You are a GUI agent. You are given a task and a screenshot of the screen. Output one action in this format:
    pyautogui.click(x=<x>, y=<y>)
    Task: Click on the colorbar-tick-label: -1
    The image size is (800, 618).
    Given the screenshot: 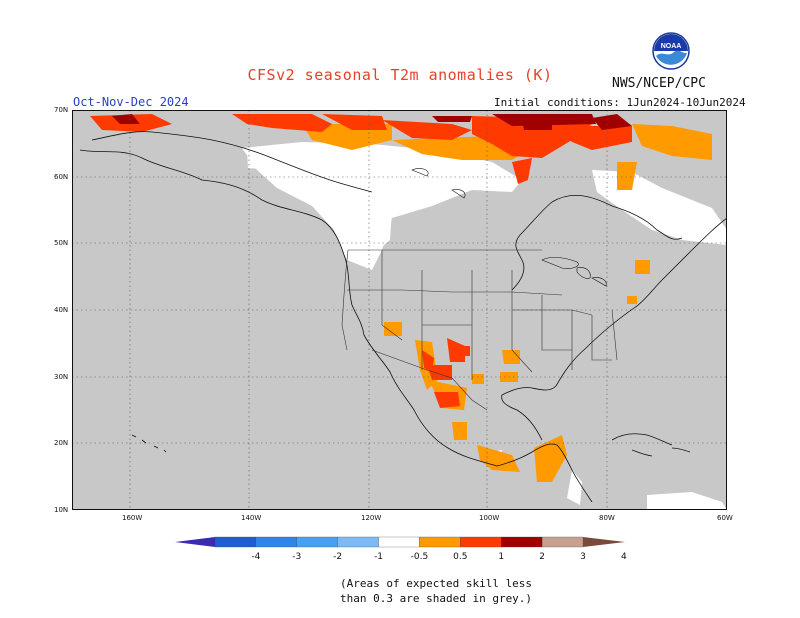 What is the action you would take?
    pyautogui.click(x=378, y=557)
    